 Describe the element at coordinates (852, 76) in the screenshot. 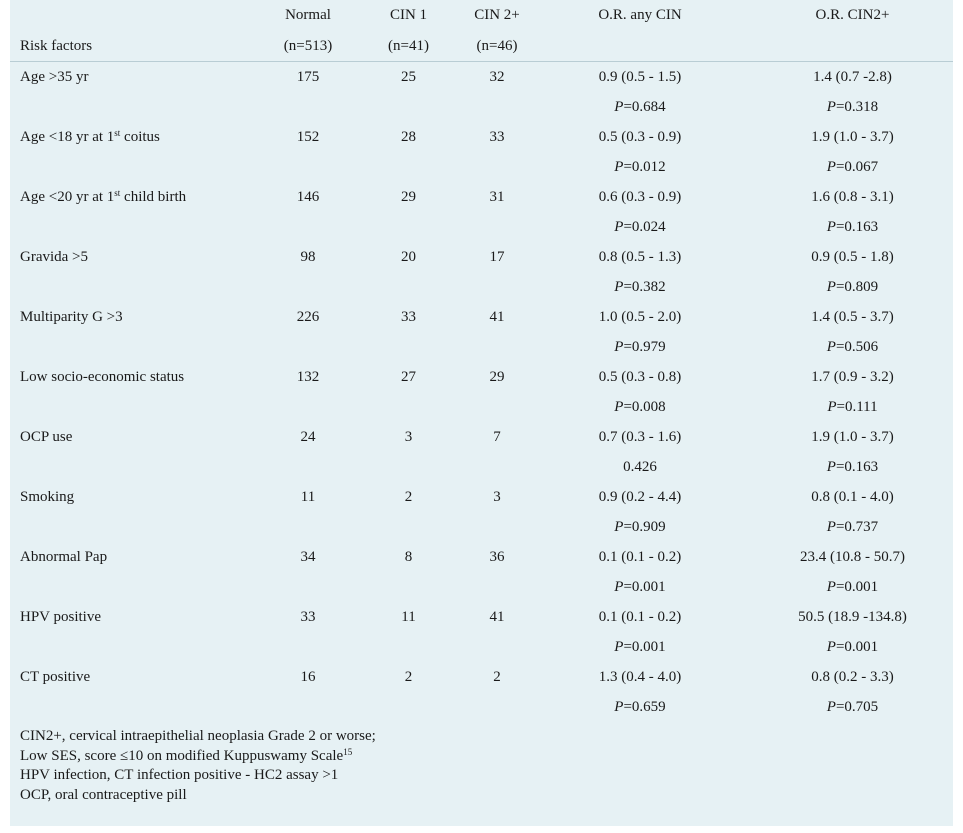

I see `or-cin2-value: 1.4 (0.7 -2.8)` at that location.